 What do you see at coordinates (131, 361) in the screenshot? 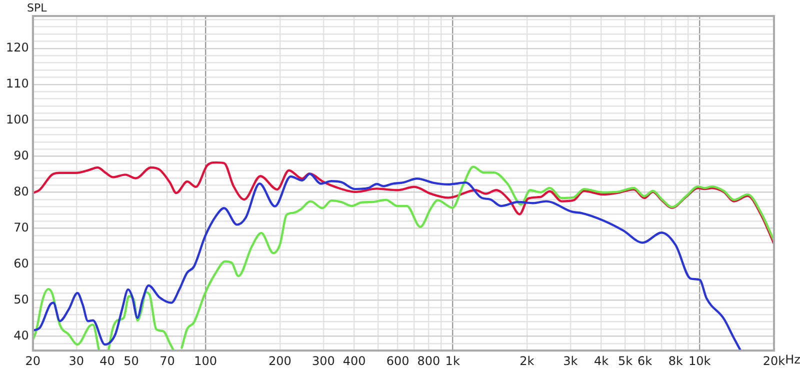
I see `x-tick-label: 50` at bounding box center [131, 361].